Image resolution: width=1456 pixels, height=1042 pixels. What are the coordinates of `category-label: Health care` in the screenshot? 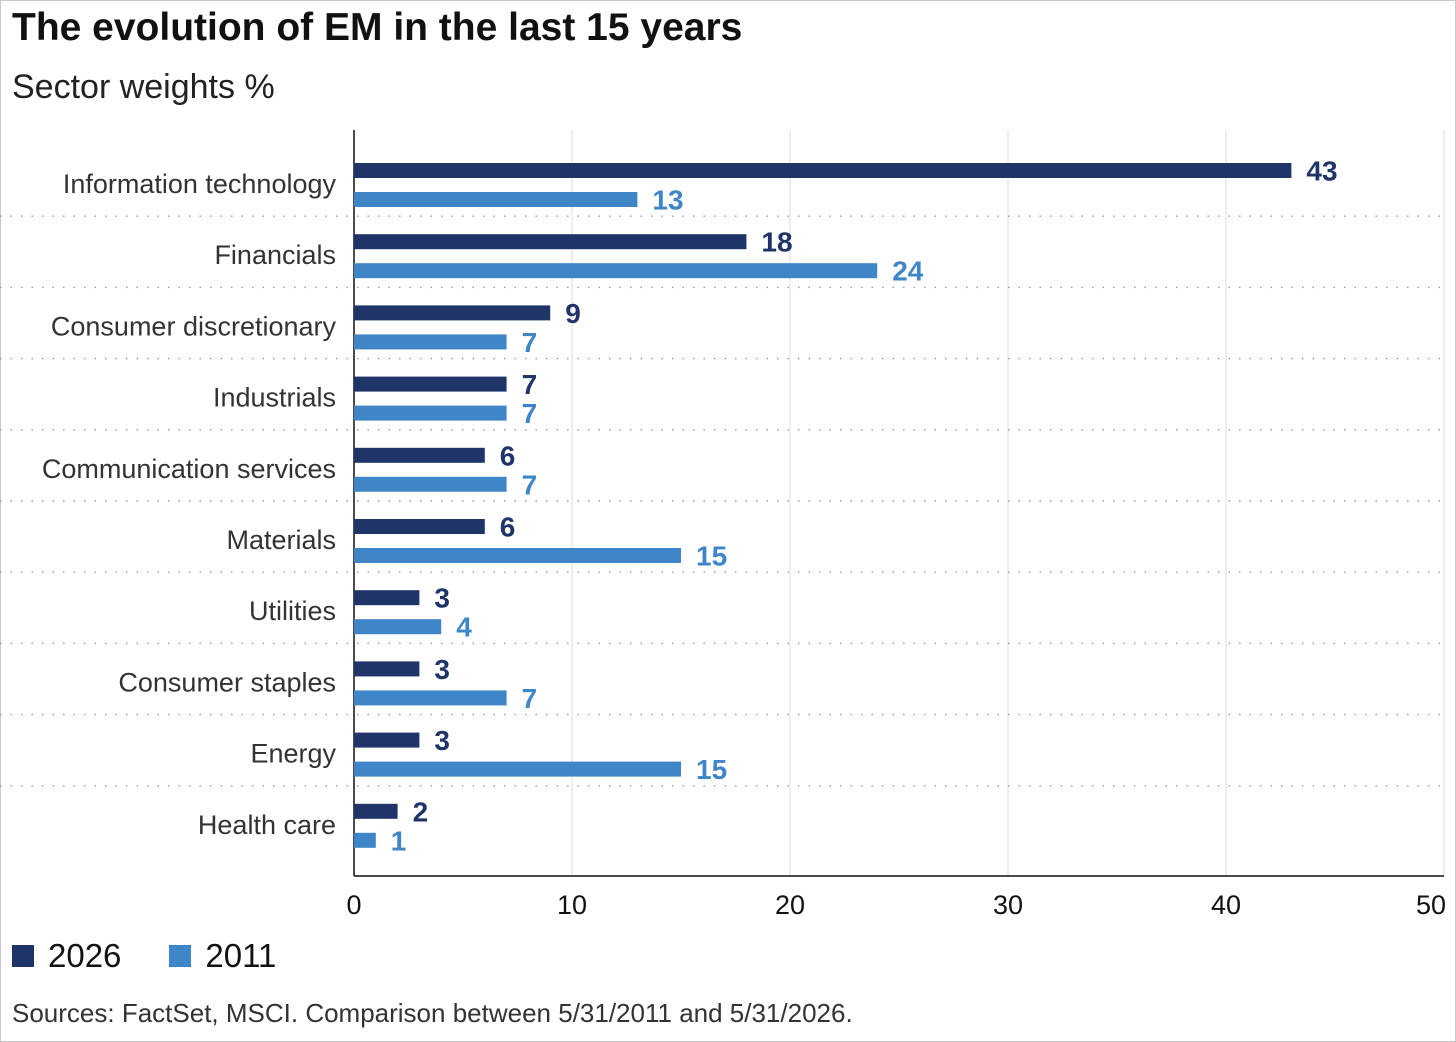 It's located at (267, 825).